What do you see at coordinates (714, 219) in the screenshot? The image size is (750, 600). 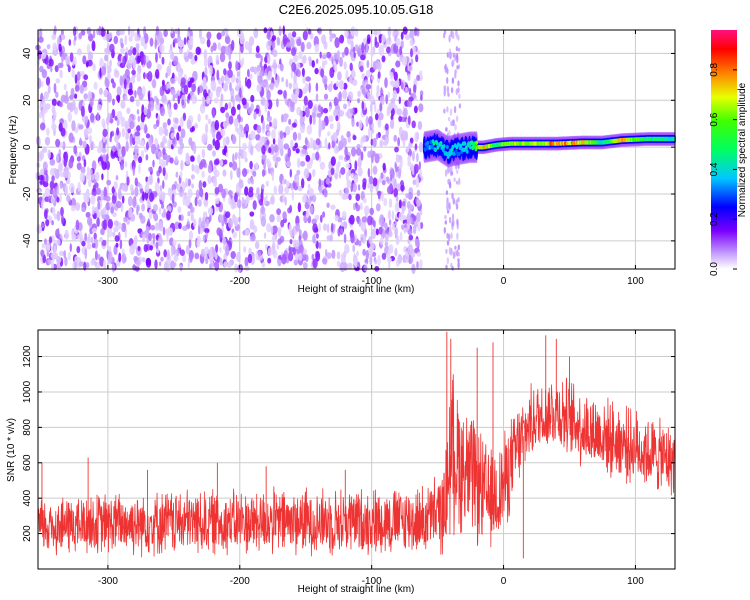 I see `colorbar-tick-label: 0.2` at bounding box center [714, 219].